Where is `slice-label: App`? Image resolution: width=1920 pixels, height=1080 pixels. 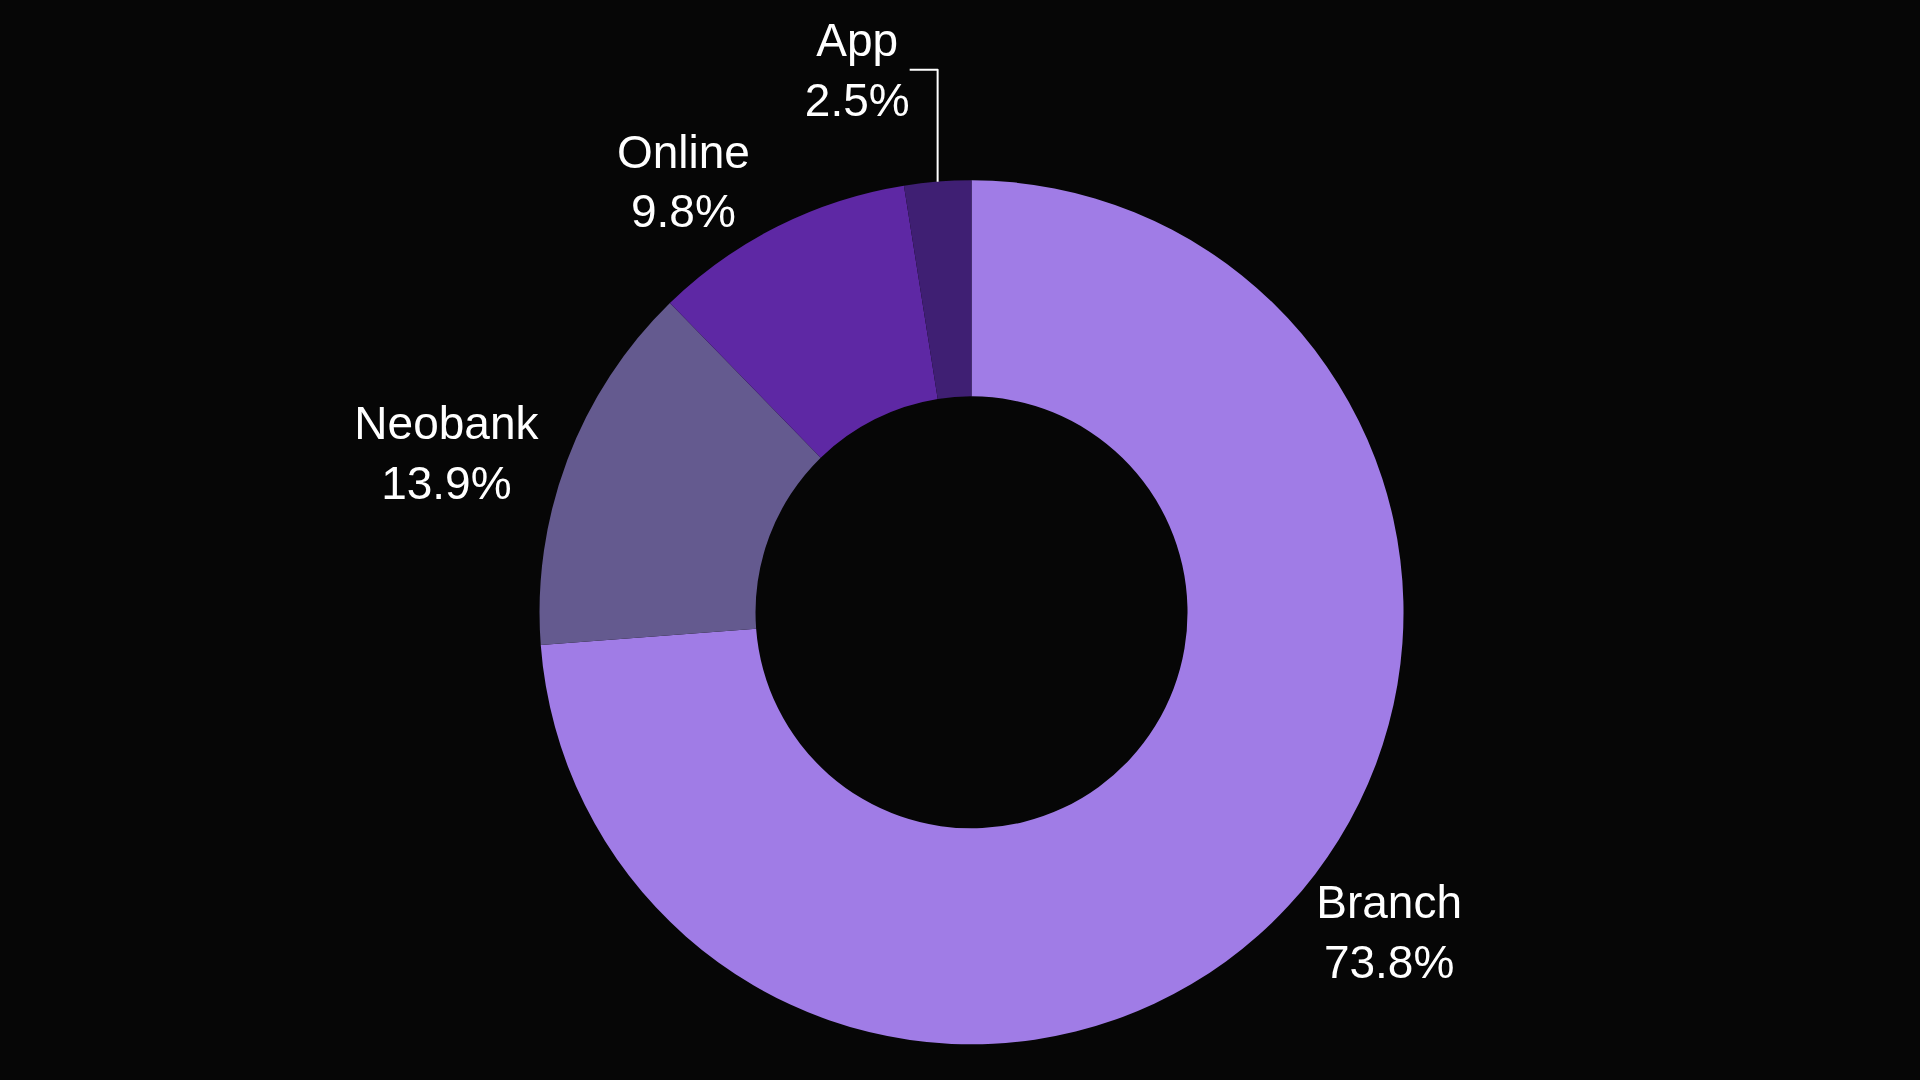
slice-label: App is located at coordinates (857, 39).